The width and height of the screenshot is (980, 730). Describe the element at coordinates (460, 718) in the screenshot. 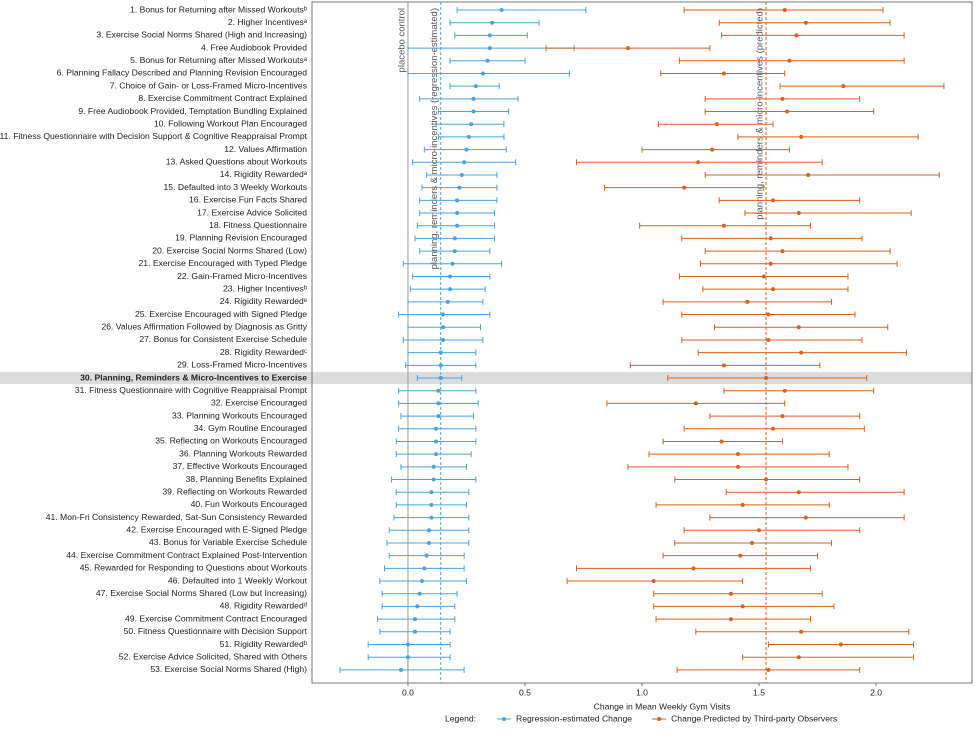

I see `legend-title: Legend:` at that location.